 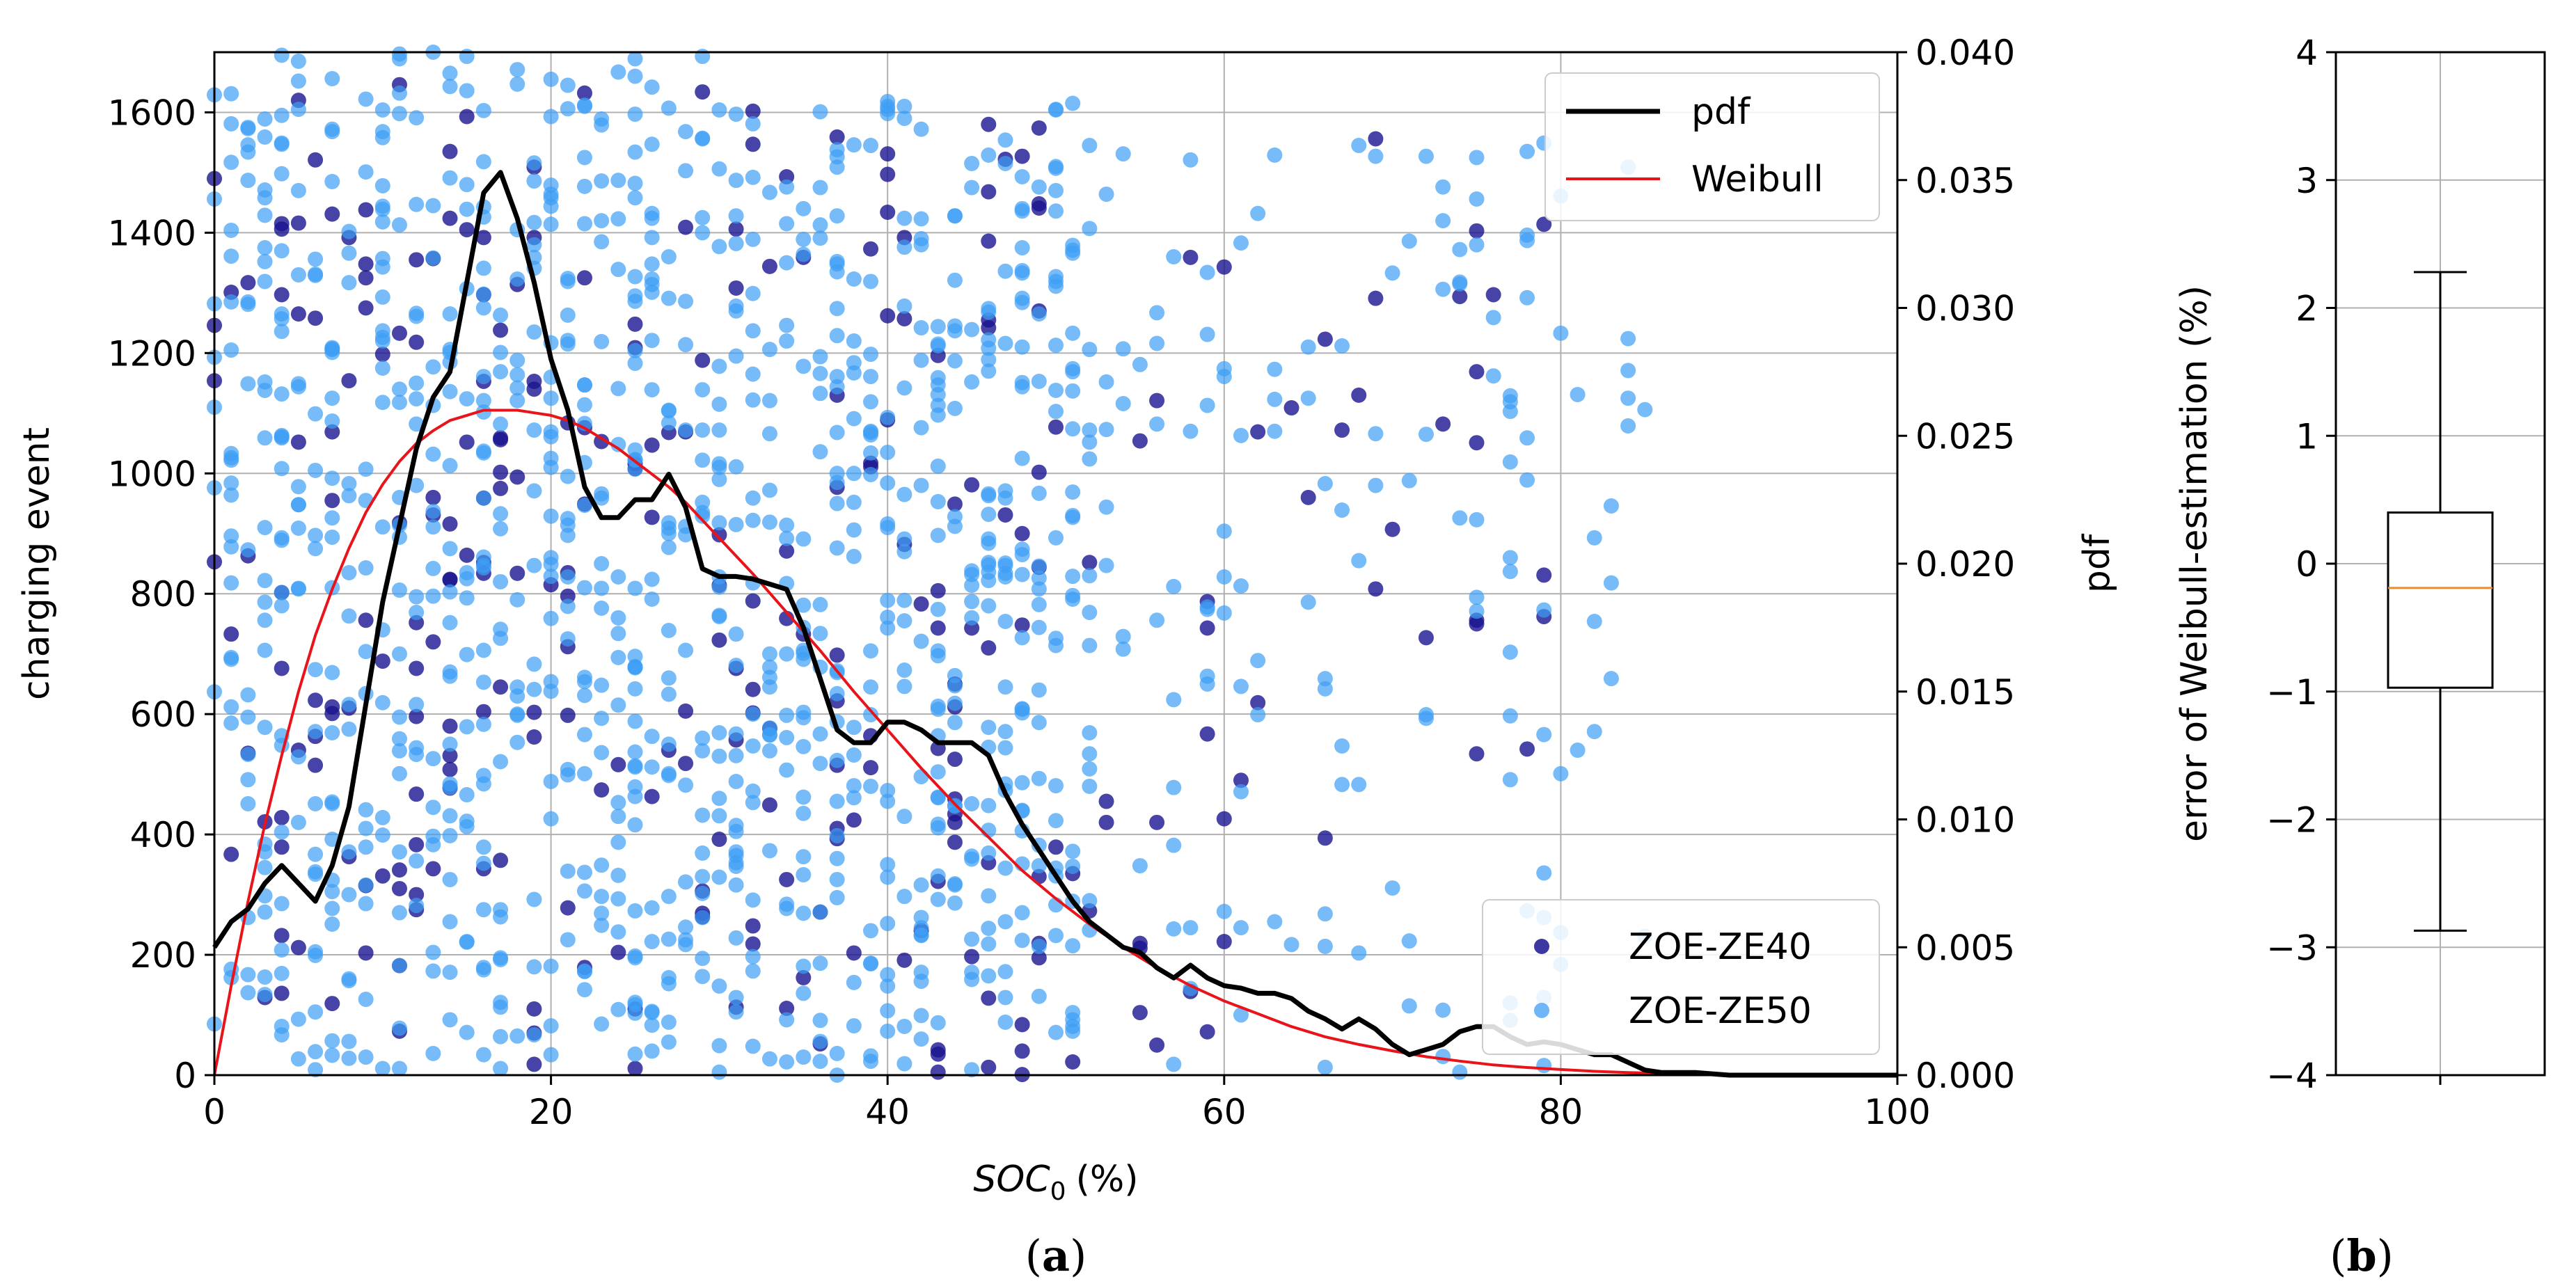 What do you see at coordinates (1965, 181) in the screenshot?
I see `y2-tick-label: 0.035` at bounding box center [1965, 181].